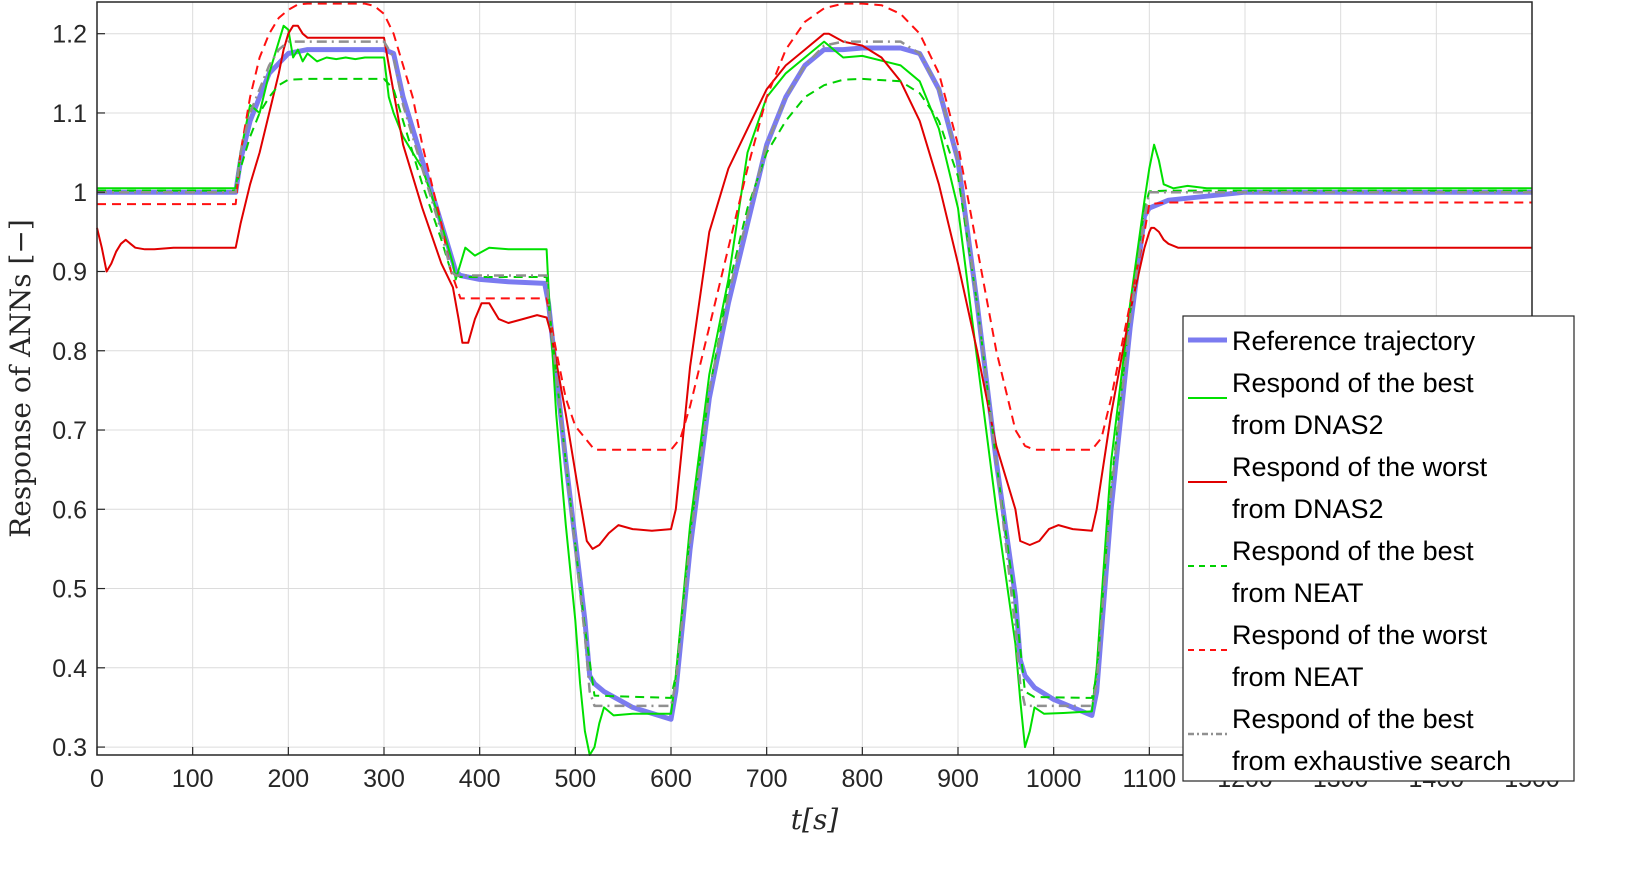  I want to click on x-tick-label: 1000, so click(1054, 779).